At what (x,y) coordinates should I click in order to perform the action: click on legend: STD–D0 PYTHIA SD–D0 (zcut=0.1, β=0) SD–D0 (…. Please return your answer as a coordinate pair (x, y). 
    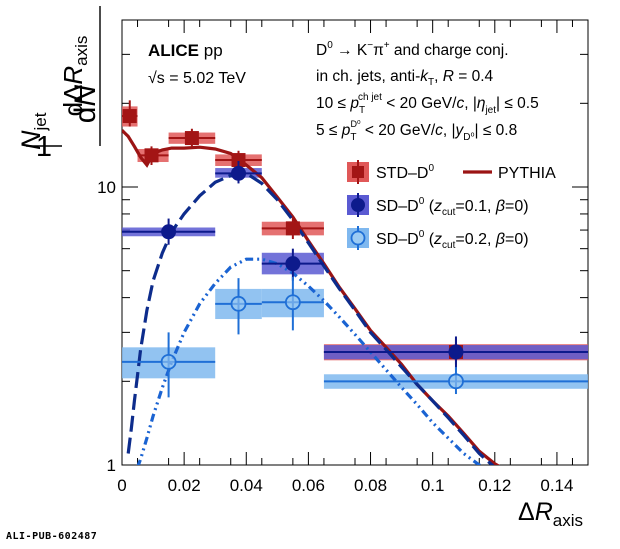
    Looking at the image, I should click on (451, 205).